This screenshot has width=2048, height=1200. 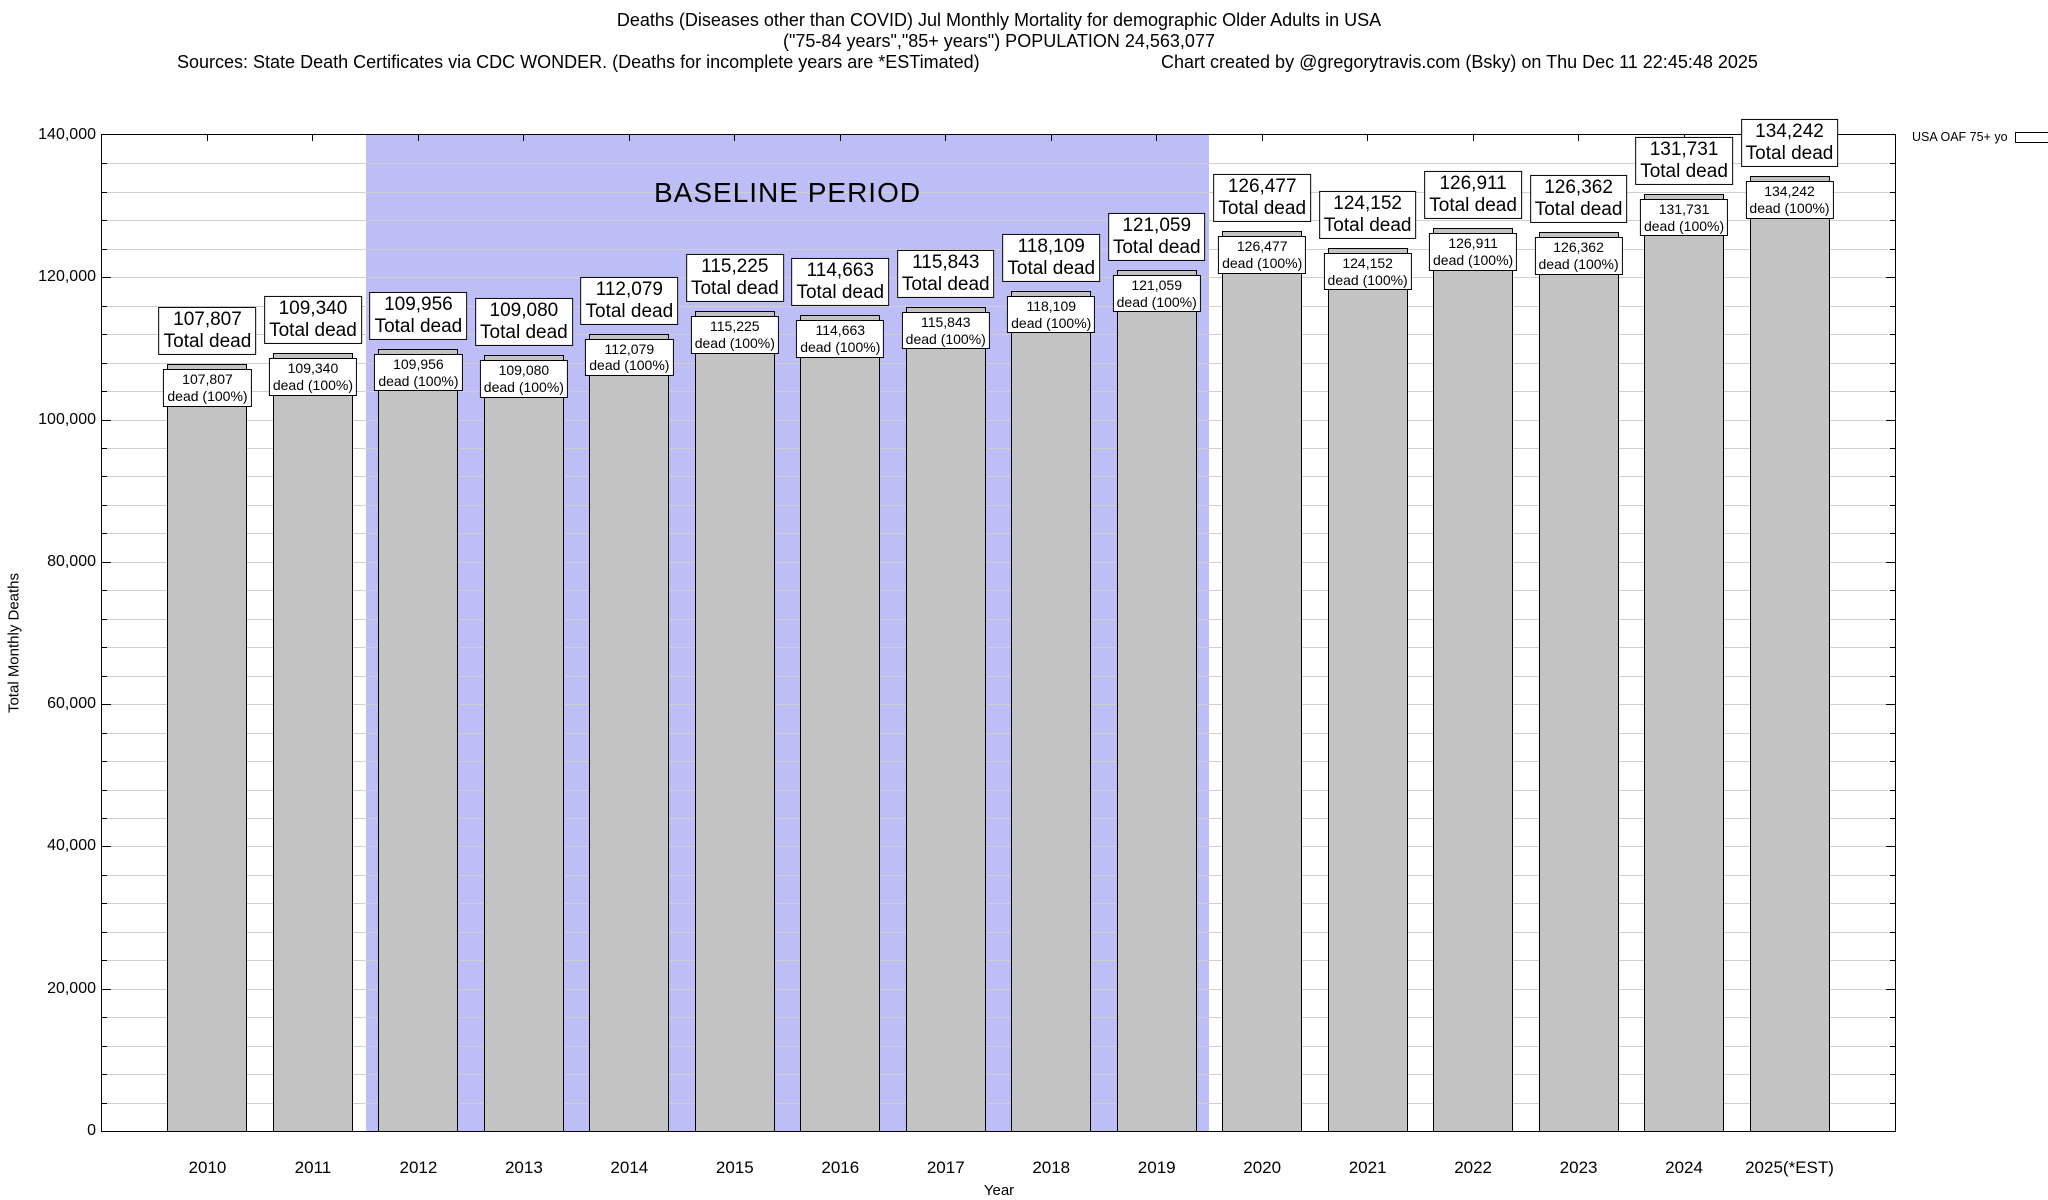 What do you see at coordinates (71, 704) in the screenshot?
I see `y-tick-label-60000: 60,000` at bounding box center [71, 704].